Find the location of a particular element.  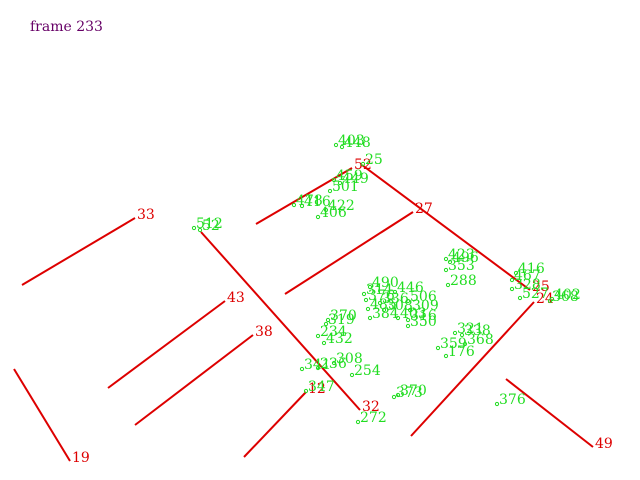

point-label: 234 is located at coordinates (333, 332).